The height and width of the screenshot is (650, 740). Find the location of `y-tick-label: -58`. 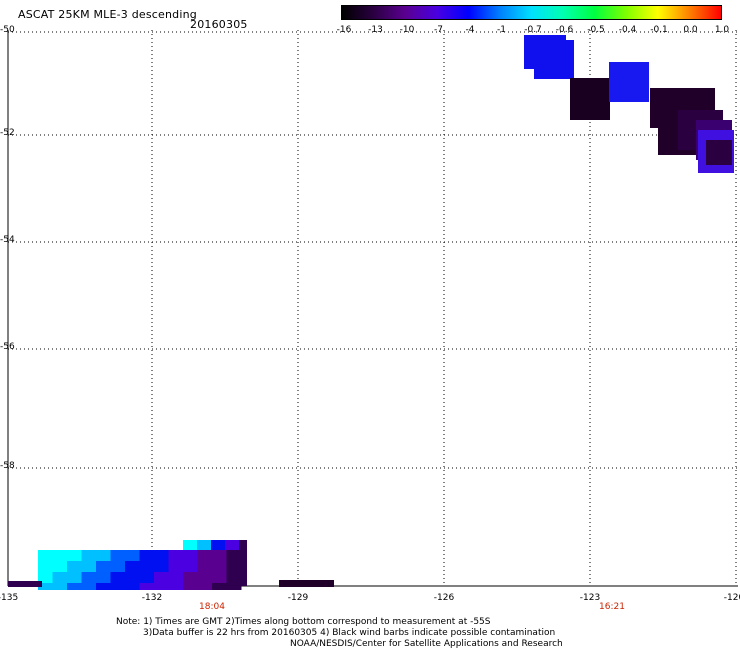

y-tick-label: -58 is located at coordinates (7, 466).